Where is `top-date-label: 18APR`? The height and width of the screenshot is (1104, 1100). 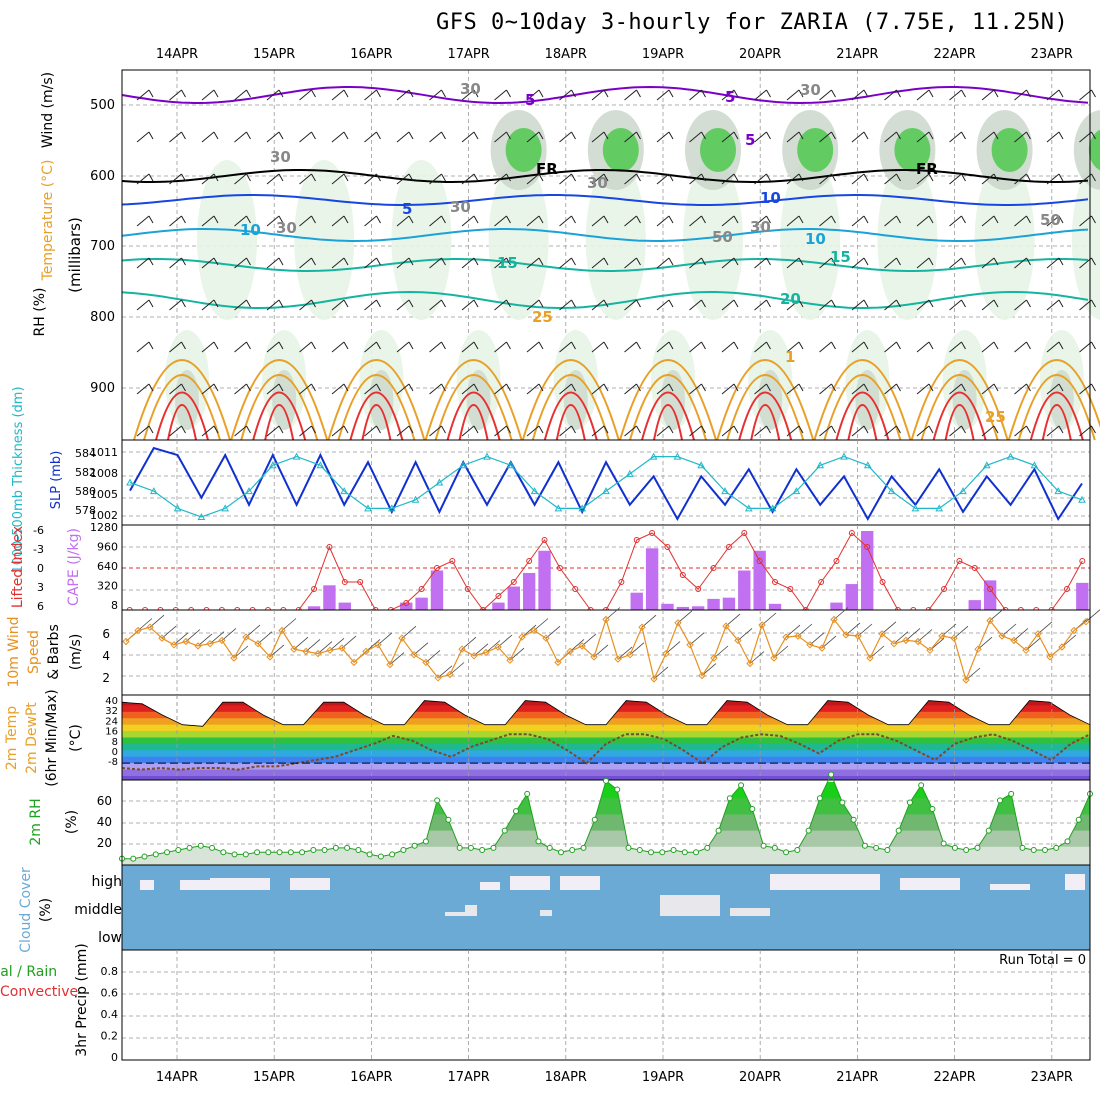 top-date-label: 18APR is located at coordinates (566, 54).